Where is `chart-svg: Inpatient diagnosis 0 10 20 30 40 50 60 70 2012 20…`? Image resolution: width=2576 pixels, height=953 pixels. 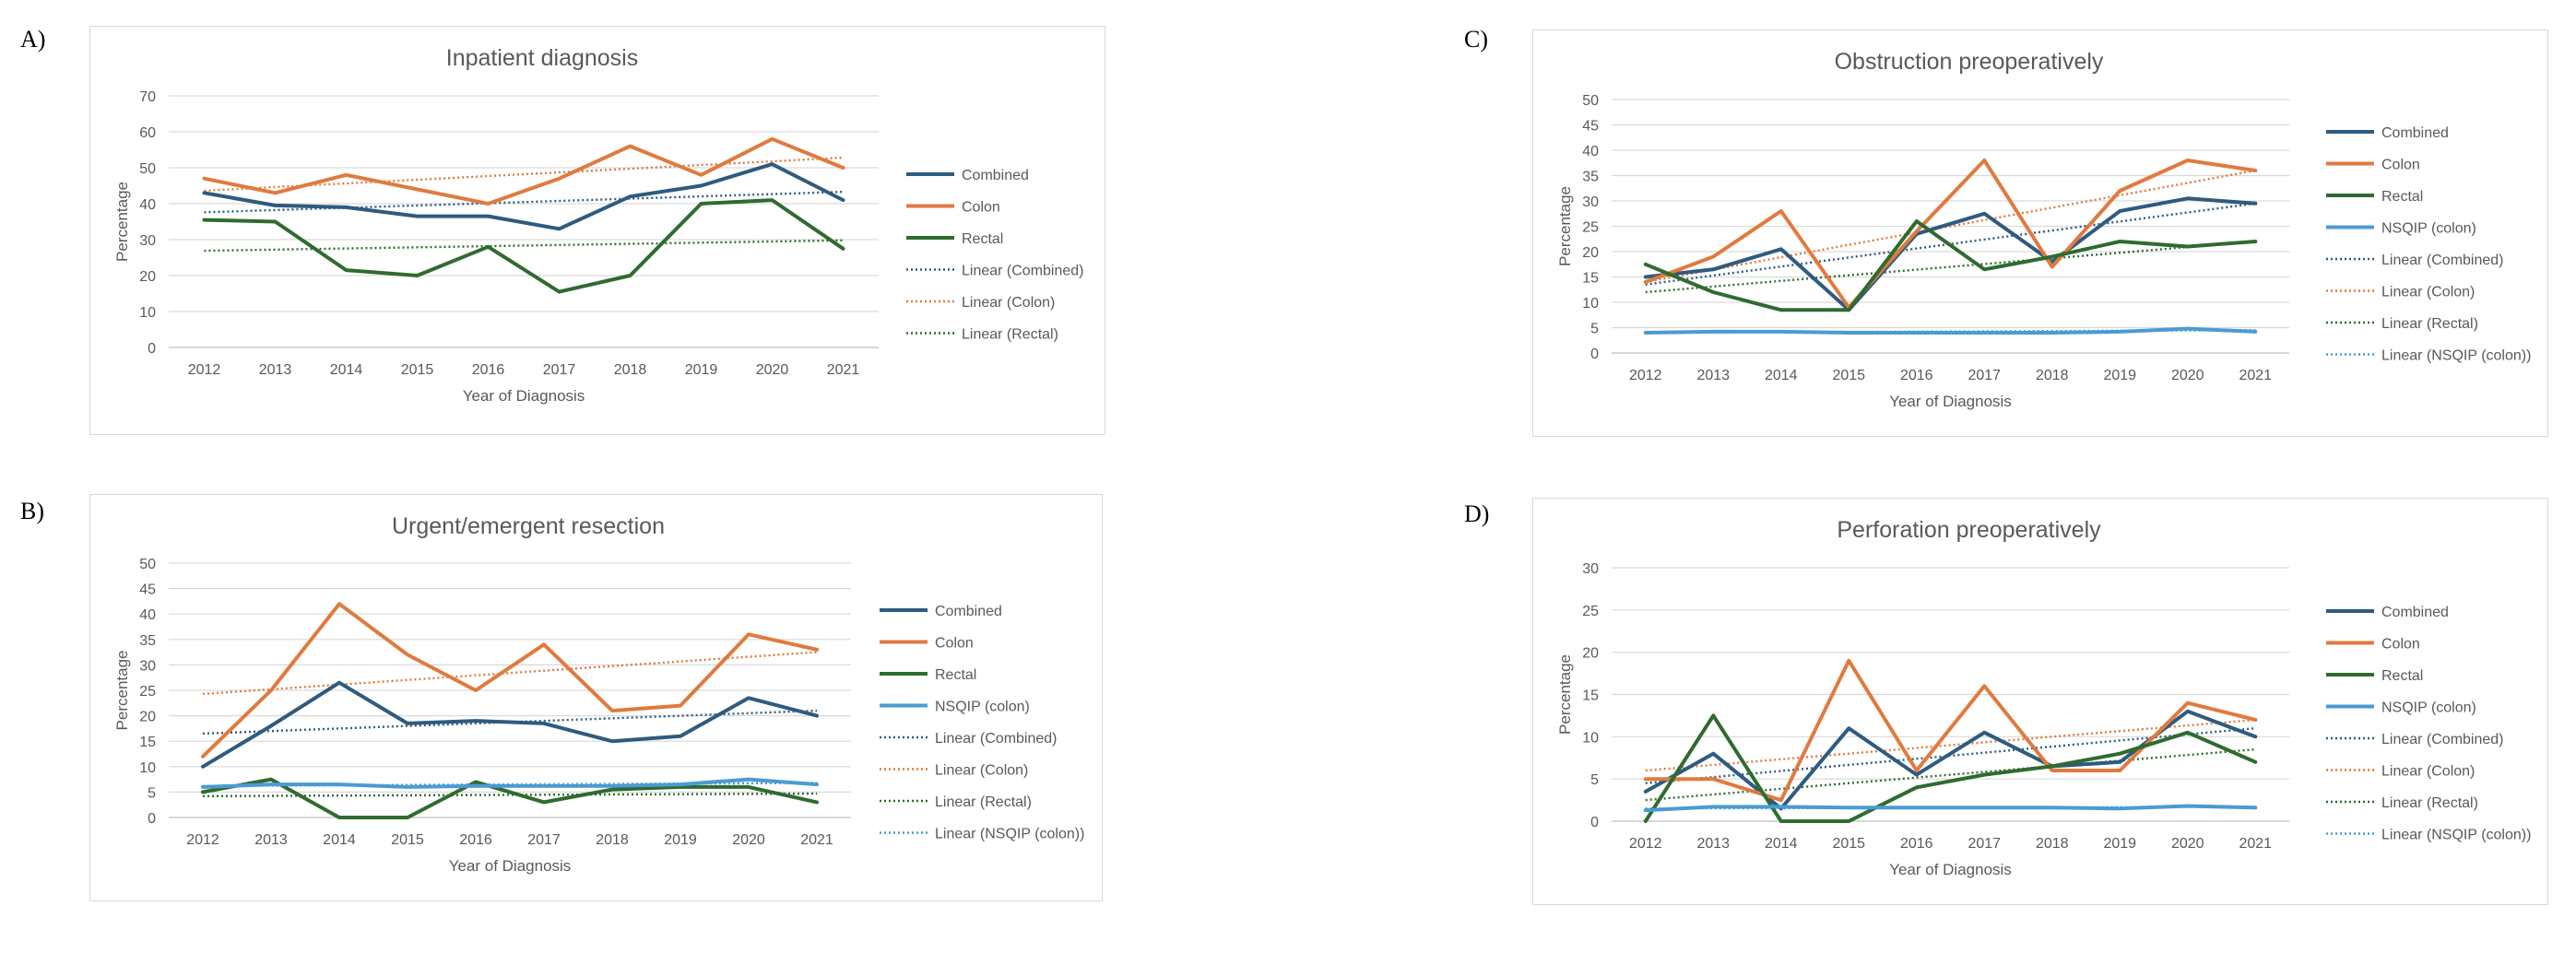 chart-svg: Inpatient diagnosis 0 10 20 30 40 50 60 70 2012 20… is located at coordinates (598, 225).